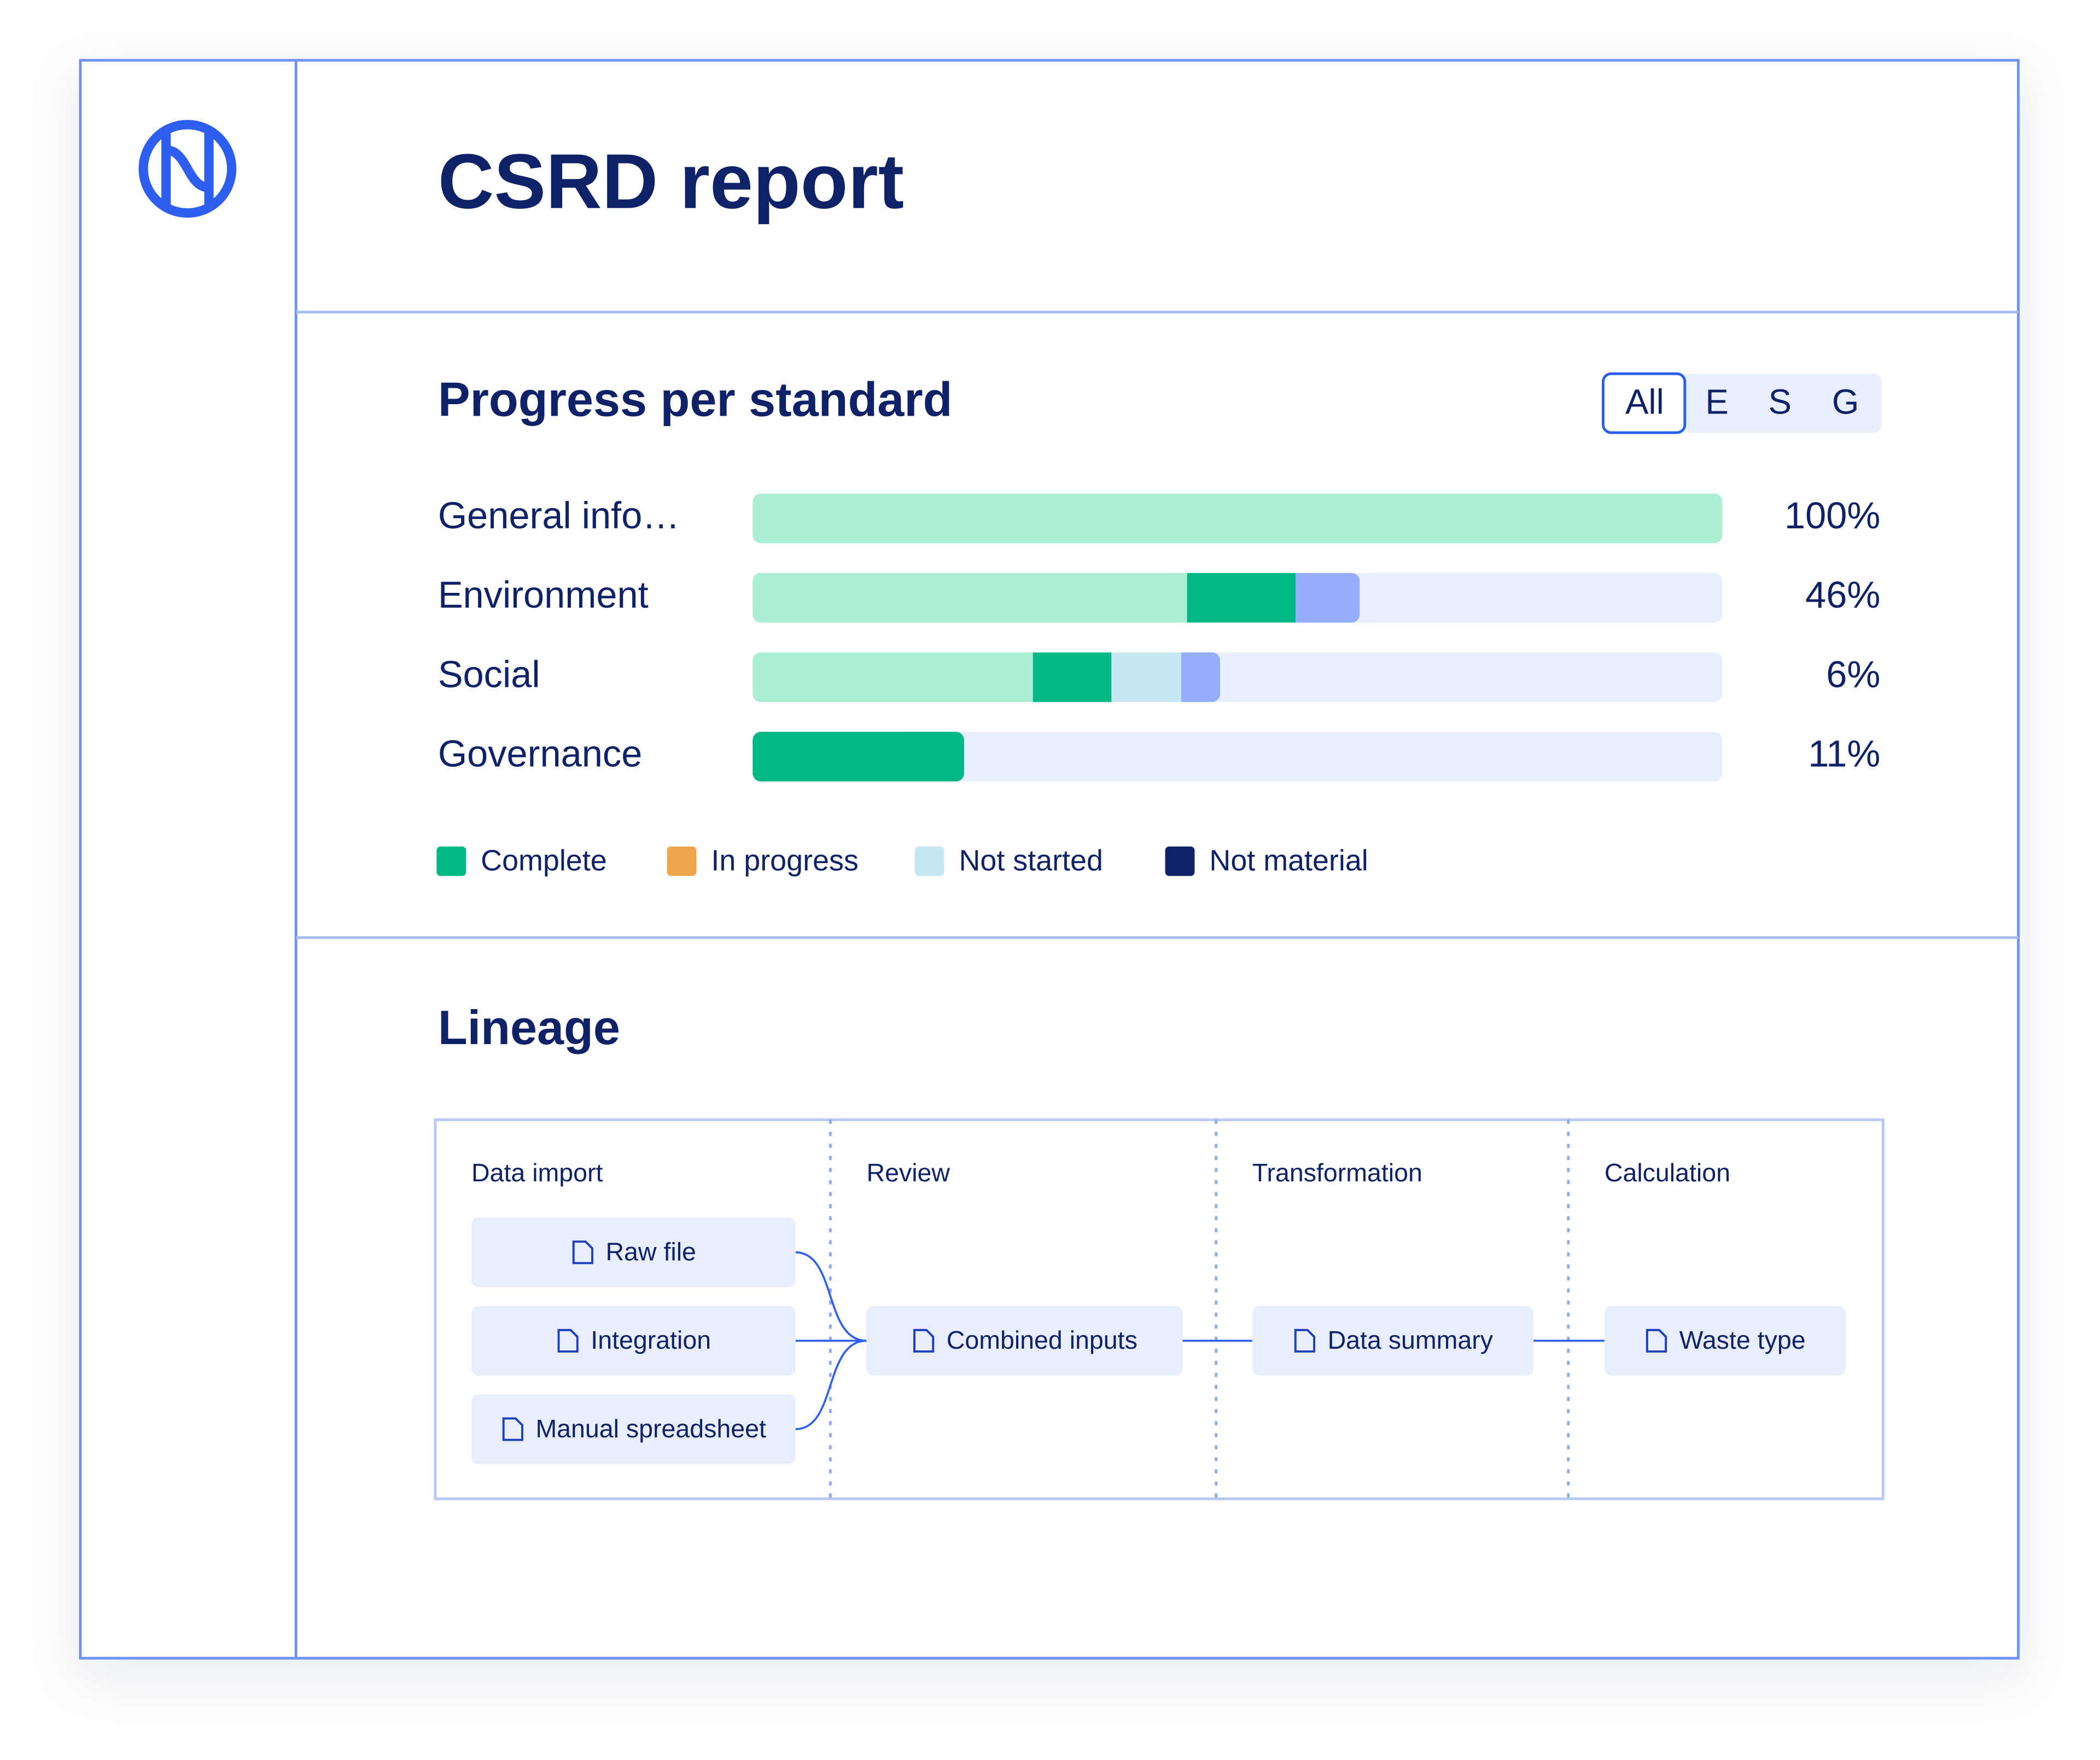 The width and height of the screenshot is (2100, 1760). I want to click on column-title: Review, so click(908, 1172).